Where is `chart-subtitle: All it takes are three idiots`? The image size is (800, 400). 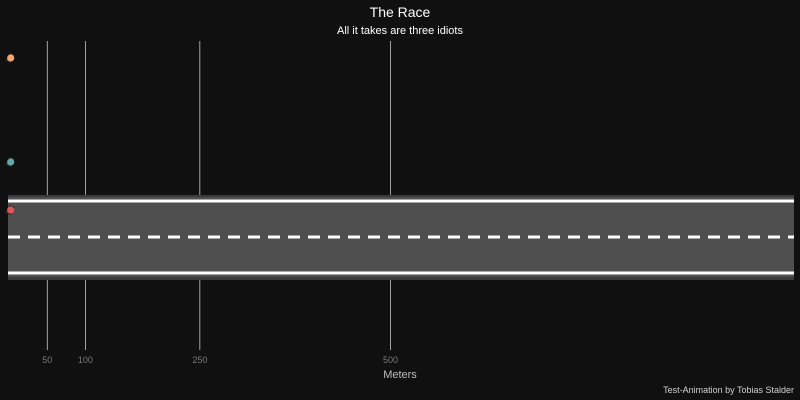 chart-subtitle: All it takes are three idiots is located at coordinates (400, 31).